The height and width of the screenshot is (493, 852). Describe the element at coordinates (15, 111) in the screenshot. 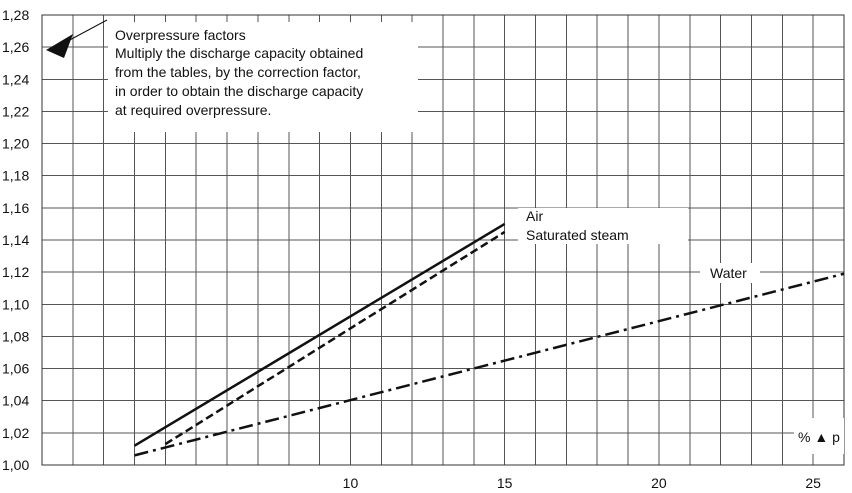

I see `y-tick-label: 1,22` at that location.